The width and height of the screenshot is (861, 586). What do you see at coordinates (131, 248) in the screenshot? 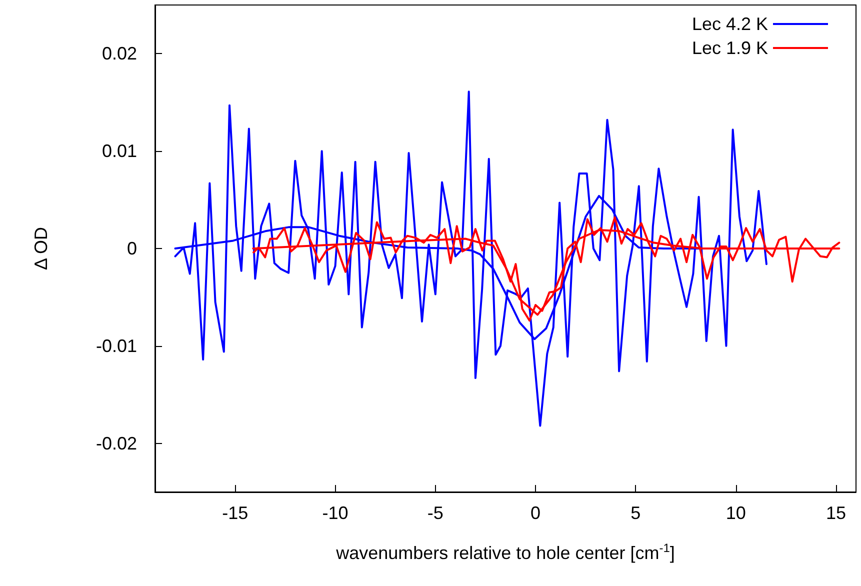
I see `y-tick-label: 0` at bounding box center [131, 248].